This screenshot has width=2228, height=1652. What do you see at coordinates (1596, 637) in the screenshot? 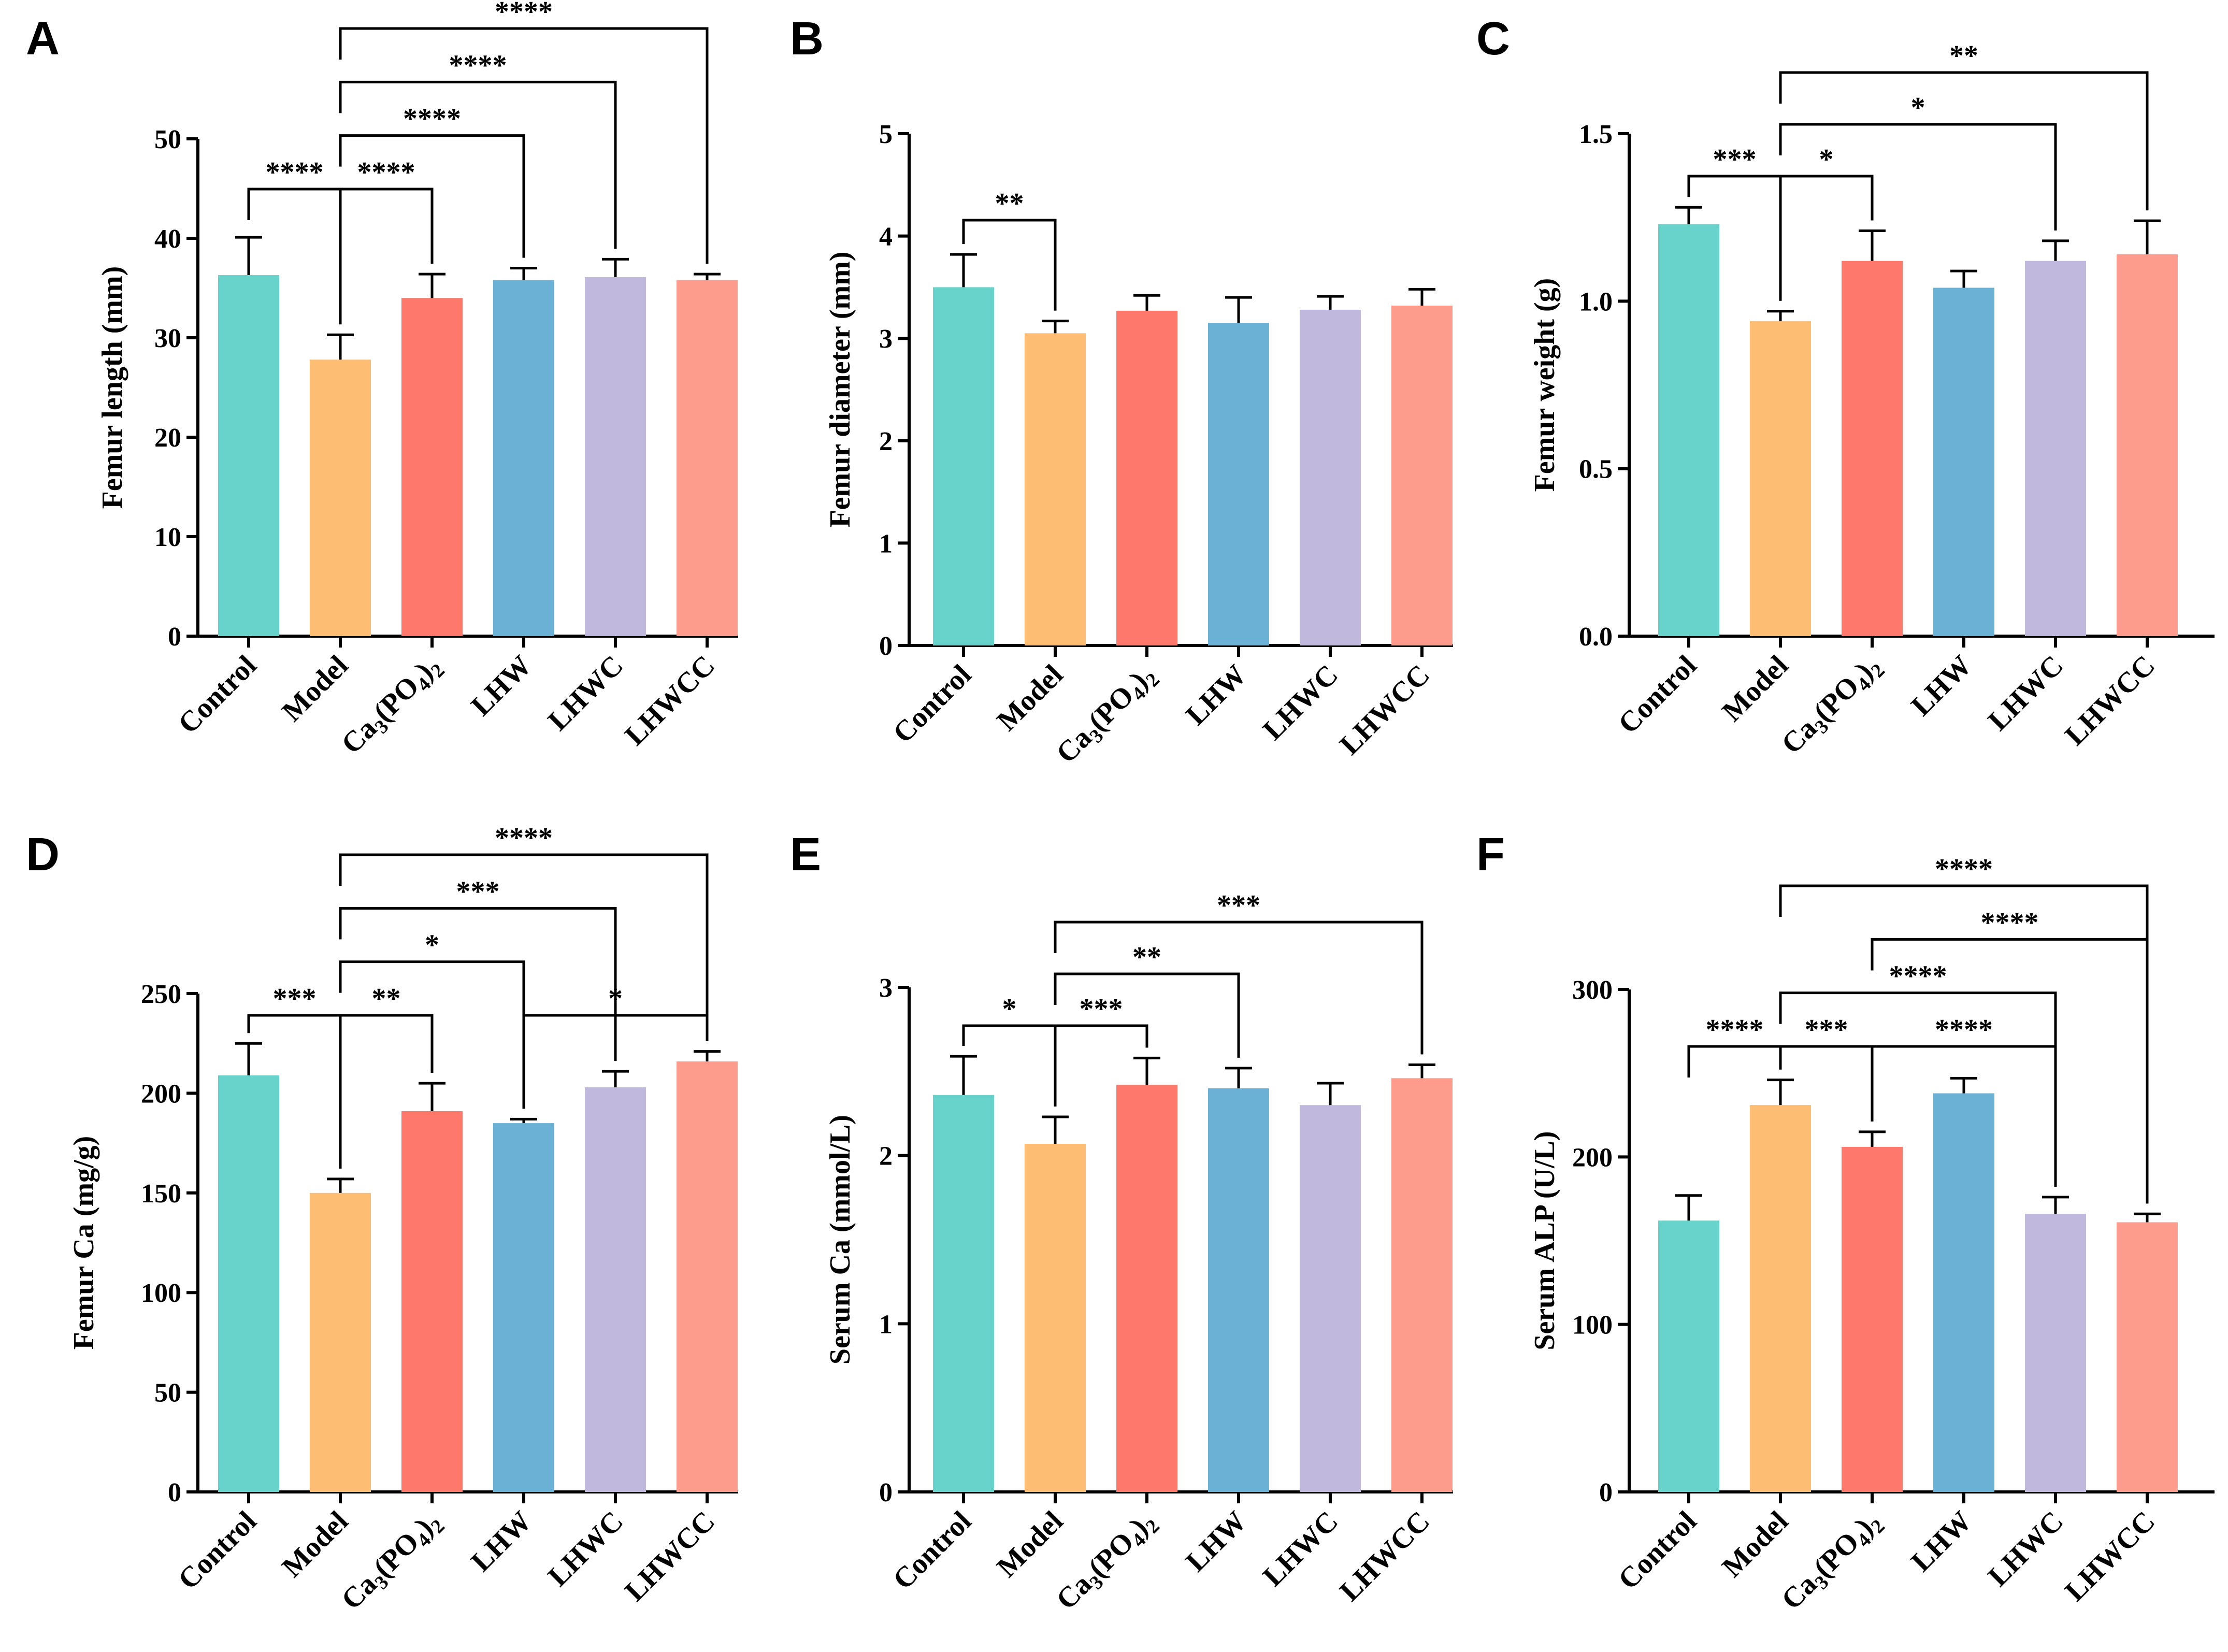
I see `y-tick-label: 0.0` at bounding box center [1596, 637].